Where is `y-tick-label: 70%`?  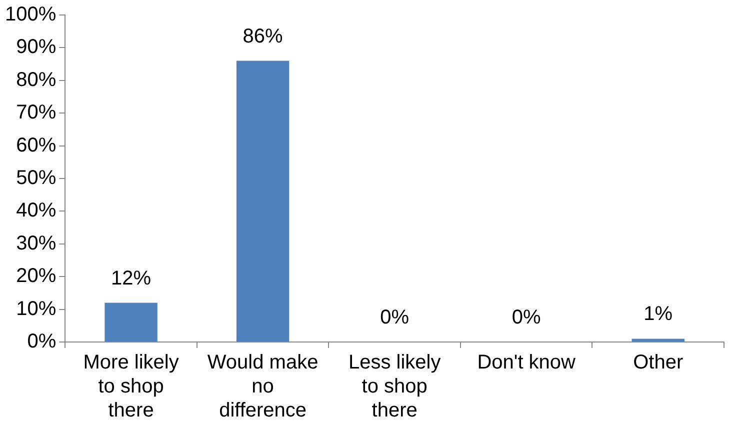 y-tick-label: 70% is located at coordinates (36, 113).